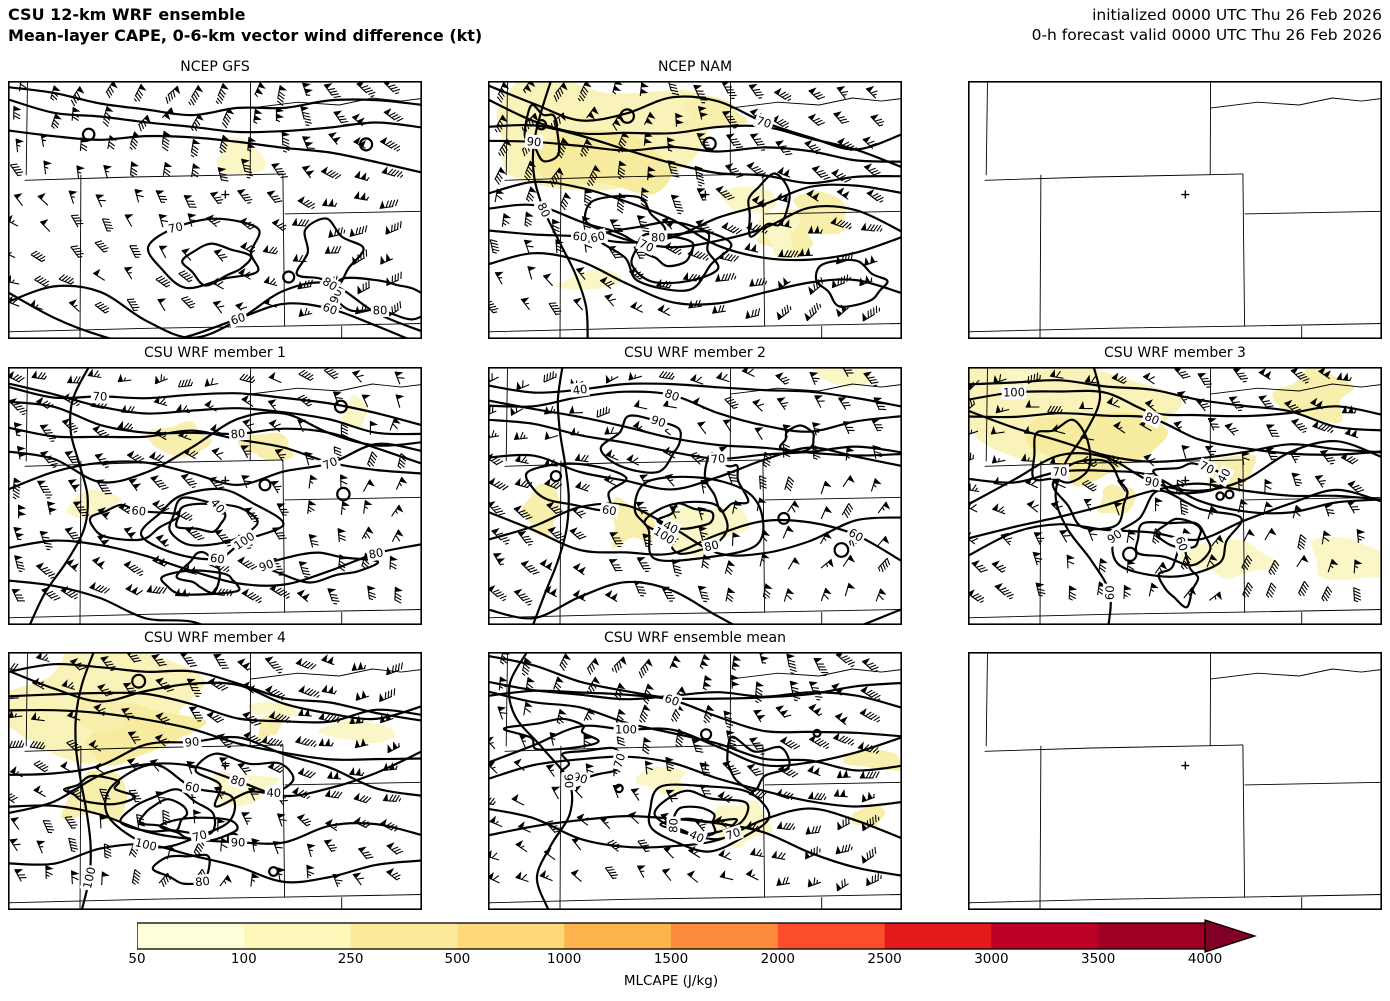  What do you see at coordinates (1205, 959) in the screenshot?
I see `colorbar-tick: 4000` at bounding box center [1205, 959].